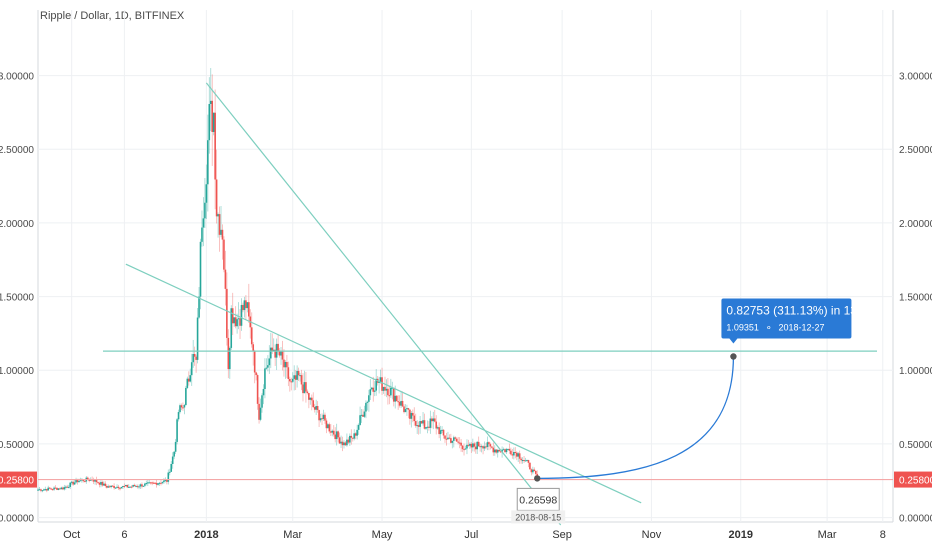  Describe the element at coordinates (636, 418) in the screenshot. I see `projection-curve` at that location.